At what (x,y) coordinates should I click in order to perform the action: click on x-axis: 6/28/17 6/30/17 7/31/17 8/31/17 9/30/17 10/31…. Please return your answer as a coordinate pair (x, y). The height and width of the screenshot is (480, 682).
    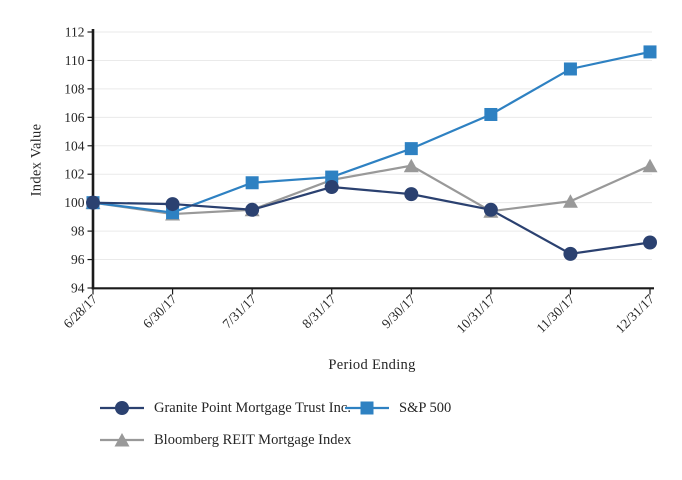
    Looking at the image, I should click on (358, 312).